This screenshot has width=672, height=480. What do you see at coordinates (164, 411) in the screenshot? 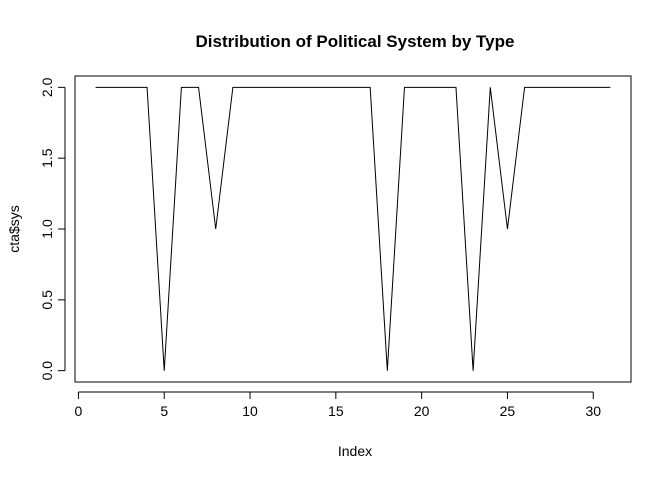
I see `x-tick-label: 5` at bounding box center [164, 411].